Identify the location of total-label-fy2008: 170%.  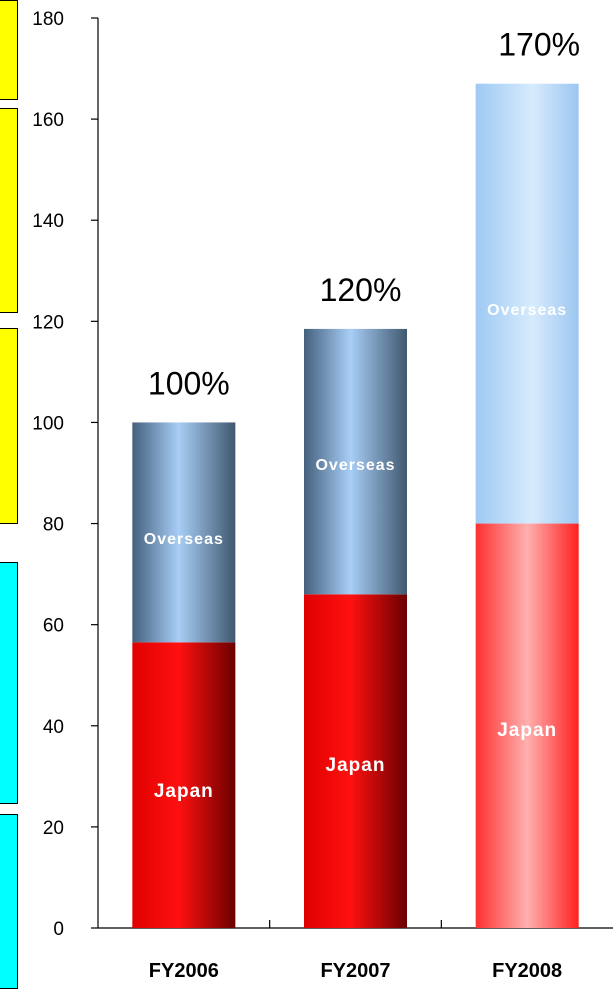
(539, 45).